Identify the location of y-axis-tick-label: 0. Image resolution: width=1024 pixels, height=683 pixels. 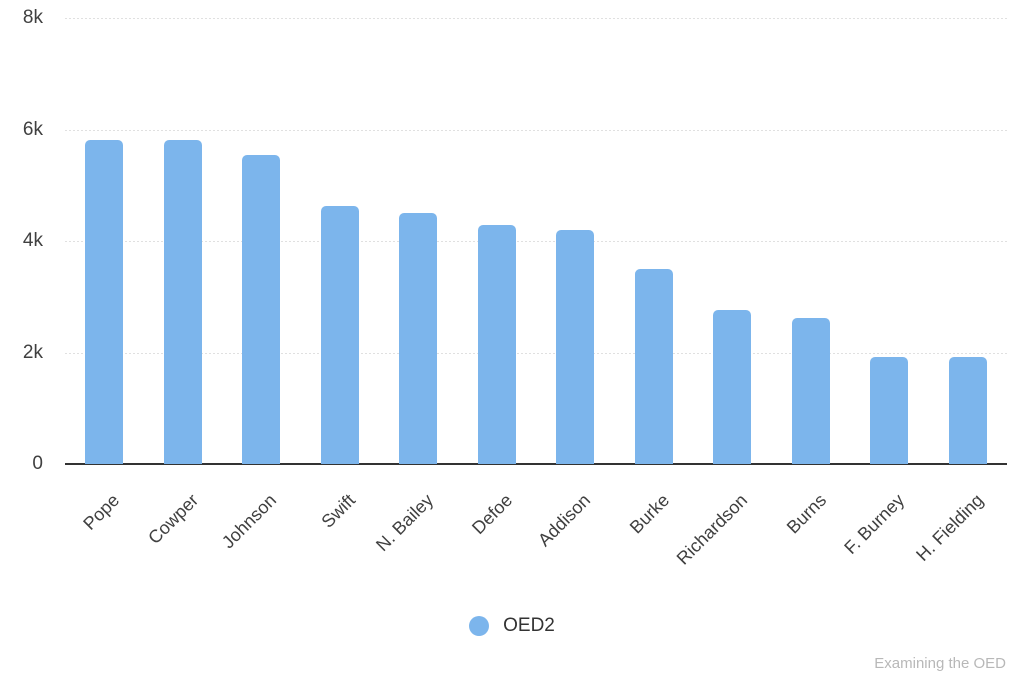
(37, 463).